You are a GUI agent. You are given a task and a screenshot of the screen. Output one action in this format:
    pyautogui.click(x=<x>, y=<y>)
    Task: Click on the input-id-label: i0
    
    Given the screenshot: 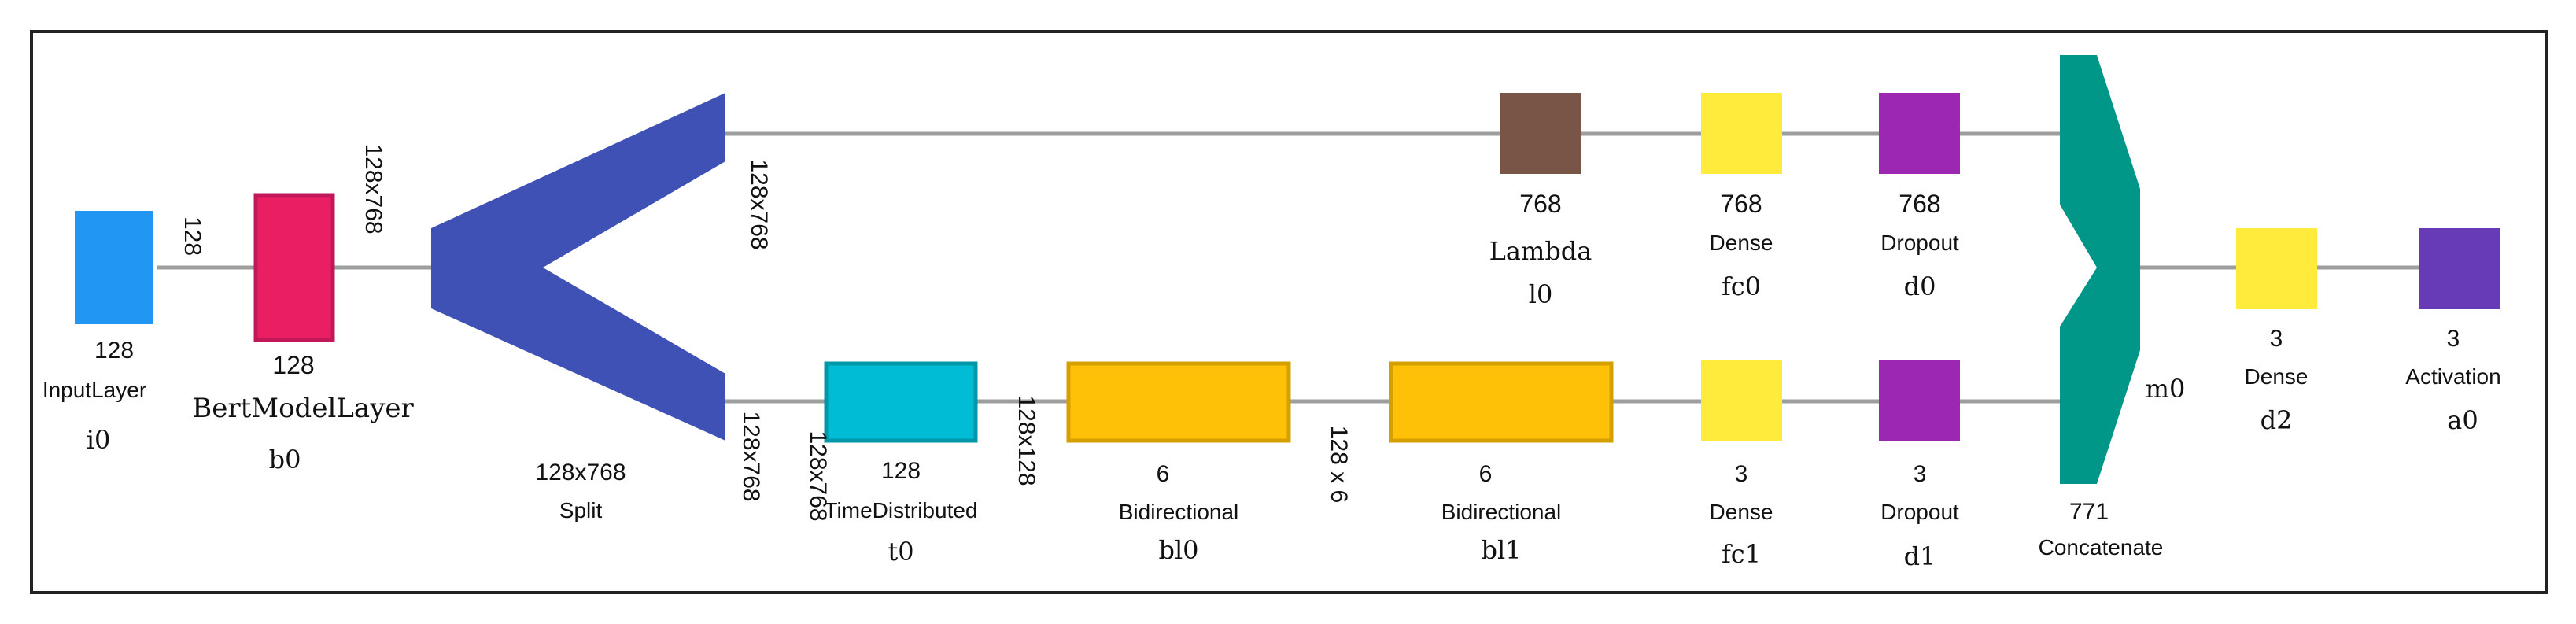 What is the action you would take?
    pyautogui.click(x=99, y=440)
    